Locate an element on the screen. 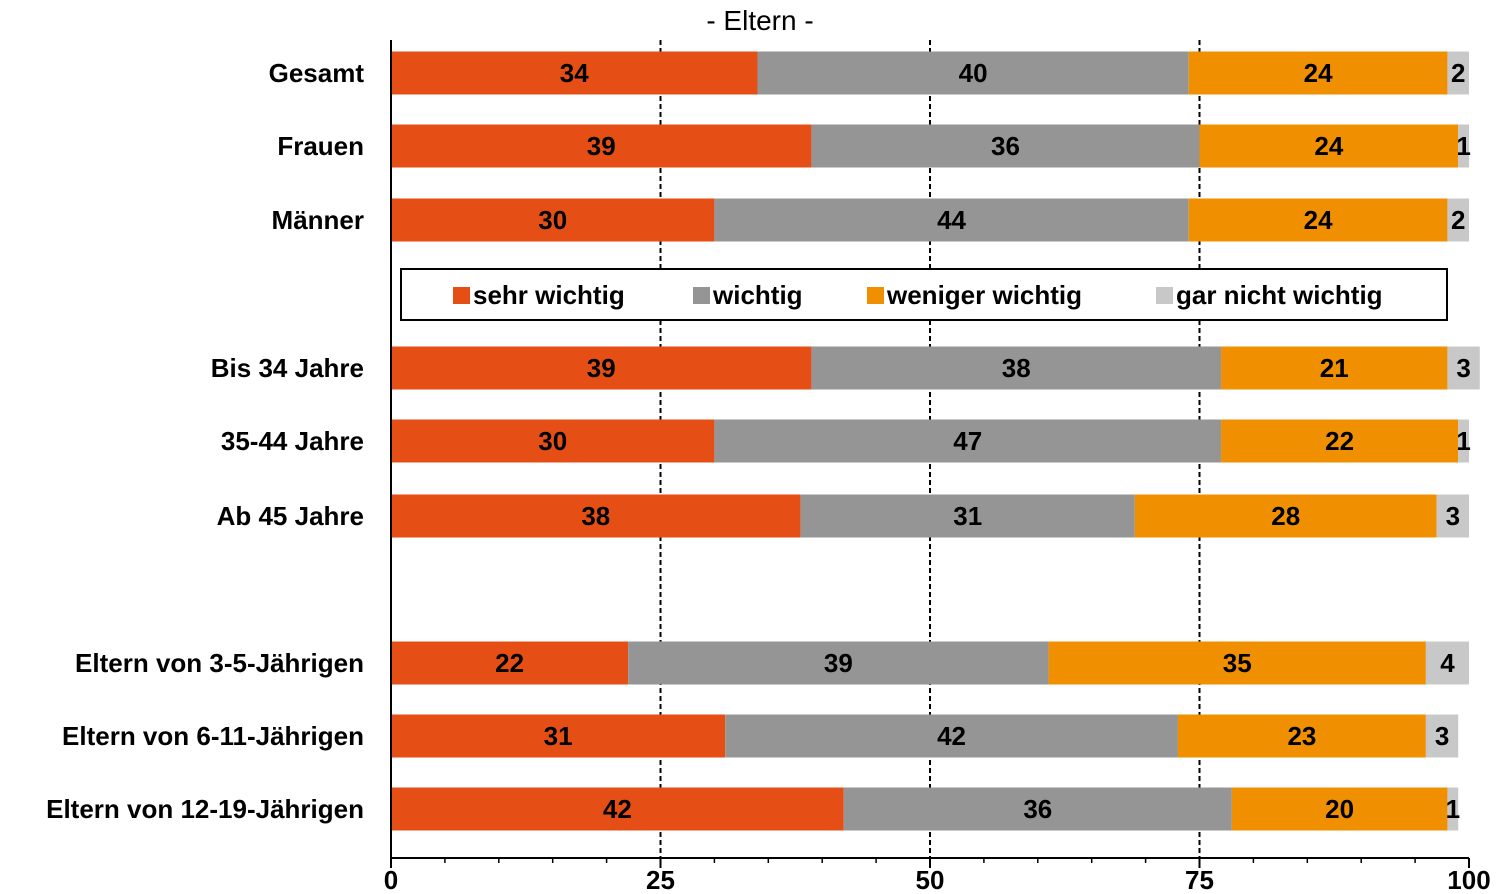  data-label: 40 is located at coordinates (973, 73).